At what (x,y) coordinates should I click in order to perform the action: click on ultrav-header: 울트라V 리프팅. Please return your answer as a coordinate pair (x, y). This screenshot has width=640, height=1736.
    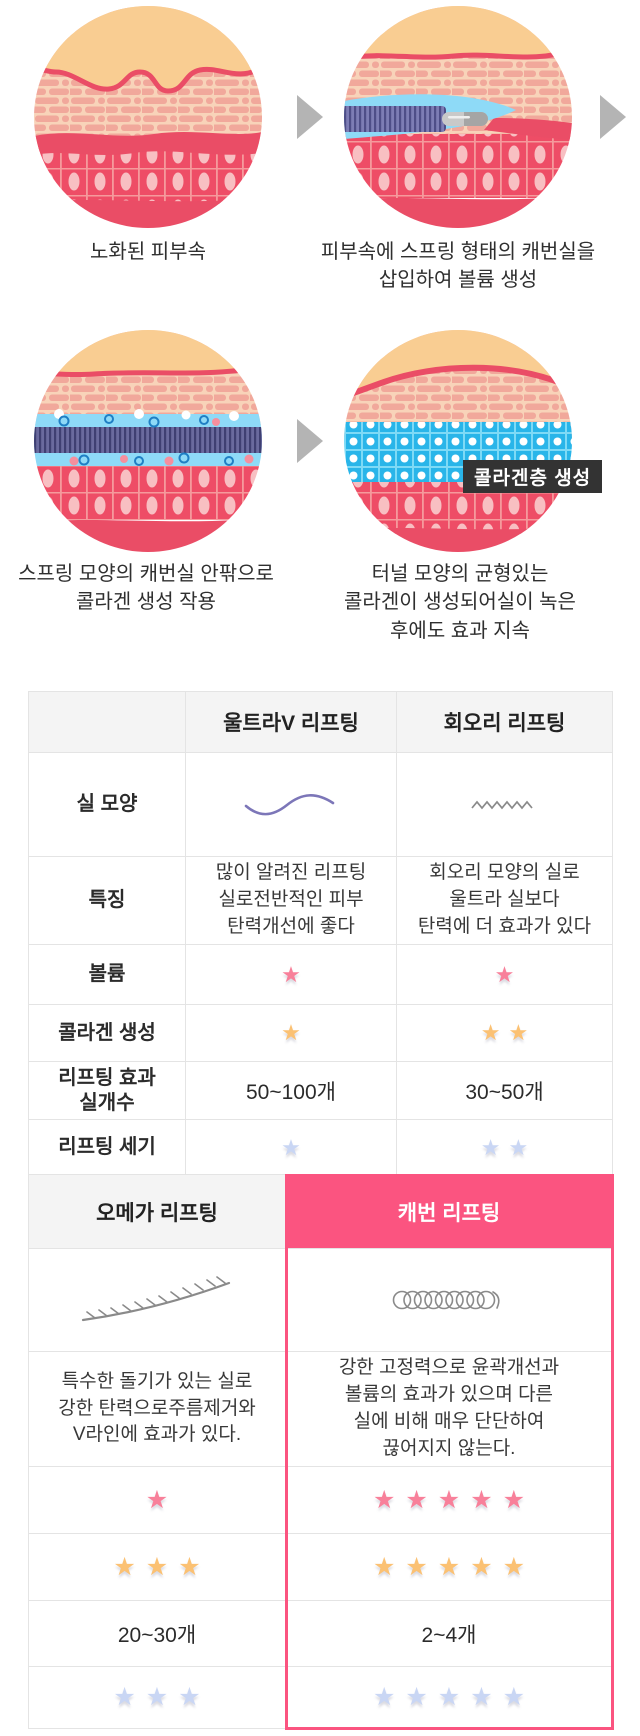
    Looking at the image, I should click on (291, 722).